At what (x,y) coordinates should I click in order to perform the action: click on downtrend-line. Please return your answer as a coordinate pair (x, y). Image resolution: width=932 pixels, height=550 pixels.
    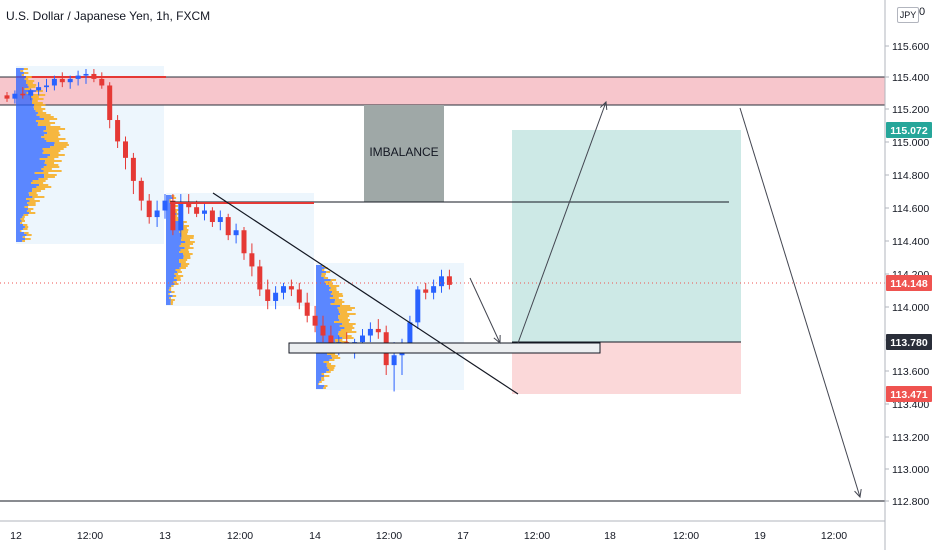
    Looking at the image, I should click on (365, 293).